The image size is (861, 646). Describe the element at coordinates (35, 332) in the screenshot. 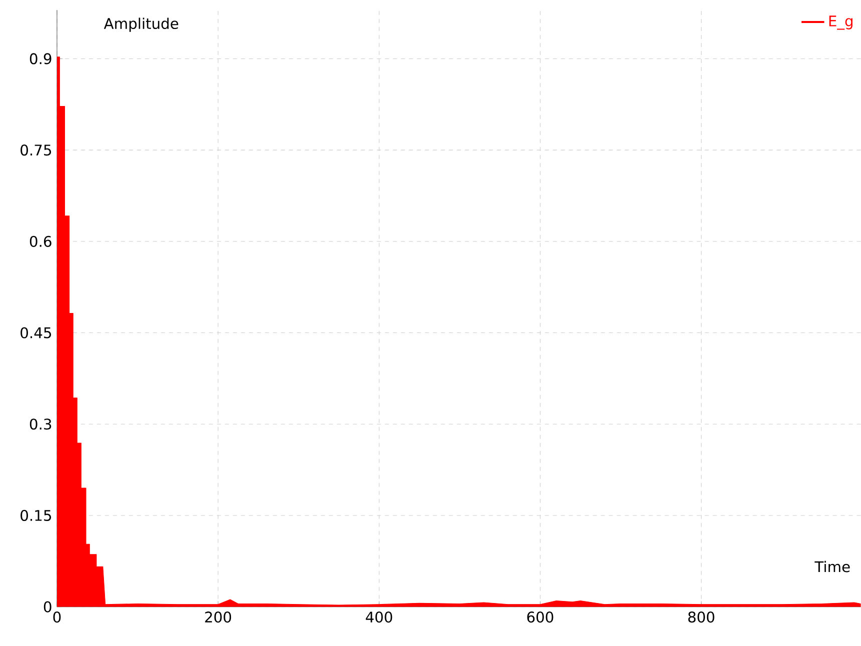

I see `y-tick-label: 0.45` at that location.